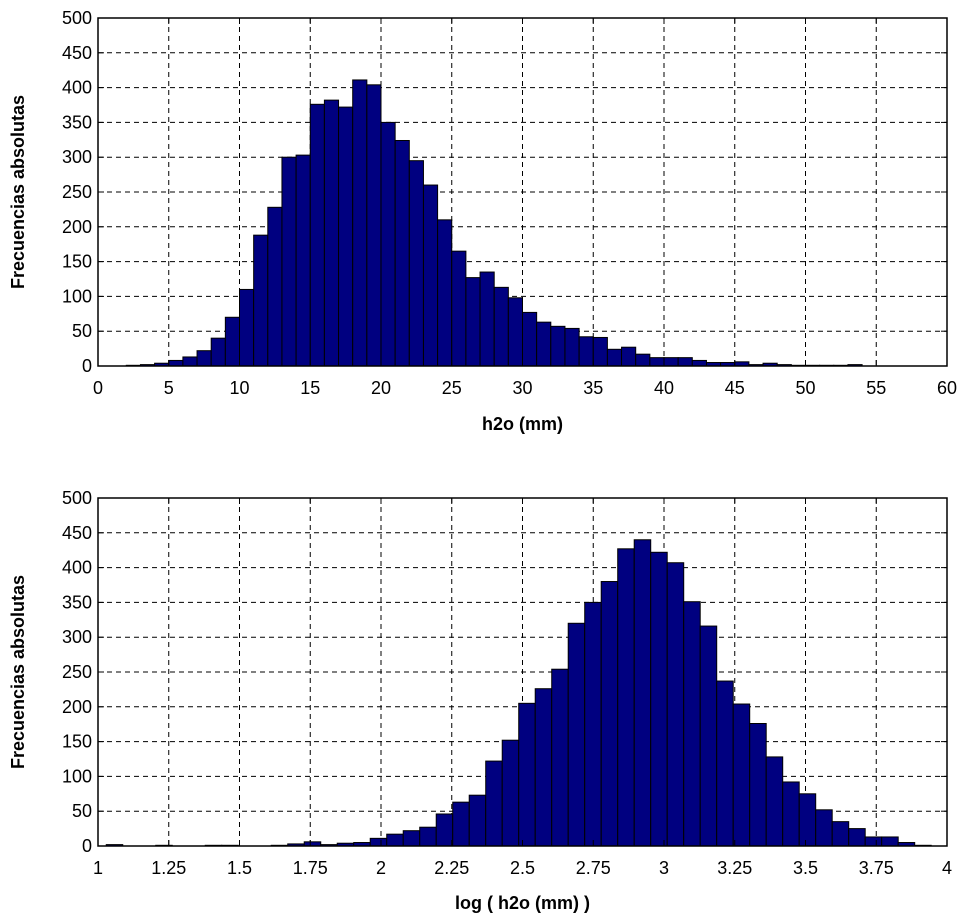 The width and height of the screenshot is (962, 916). Describe the element at coordinates (77, 672) in the screenshot. I see `y-tick-label: 250` at that location.